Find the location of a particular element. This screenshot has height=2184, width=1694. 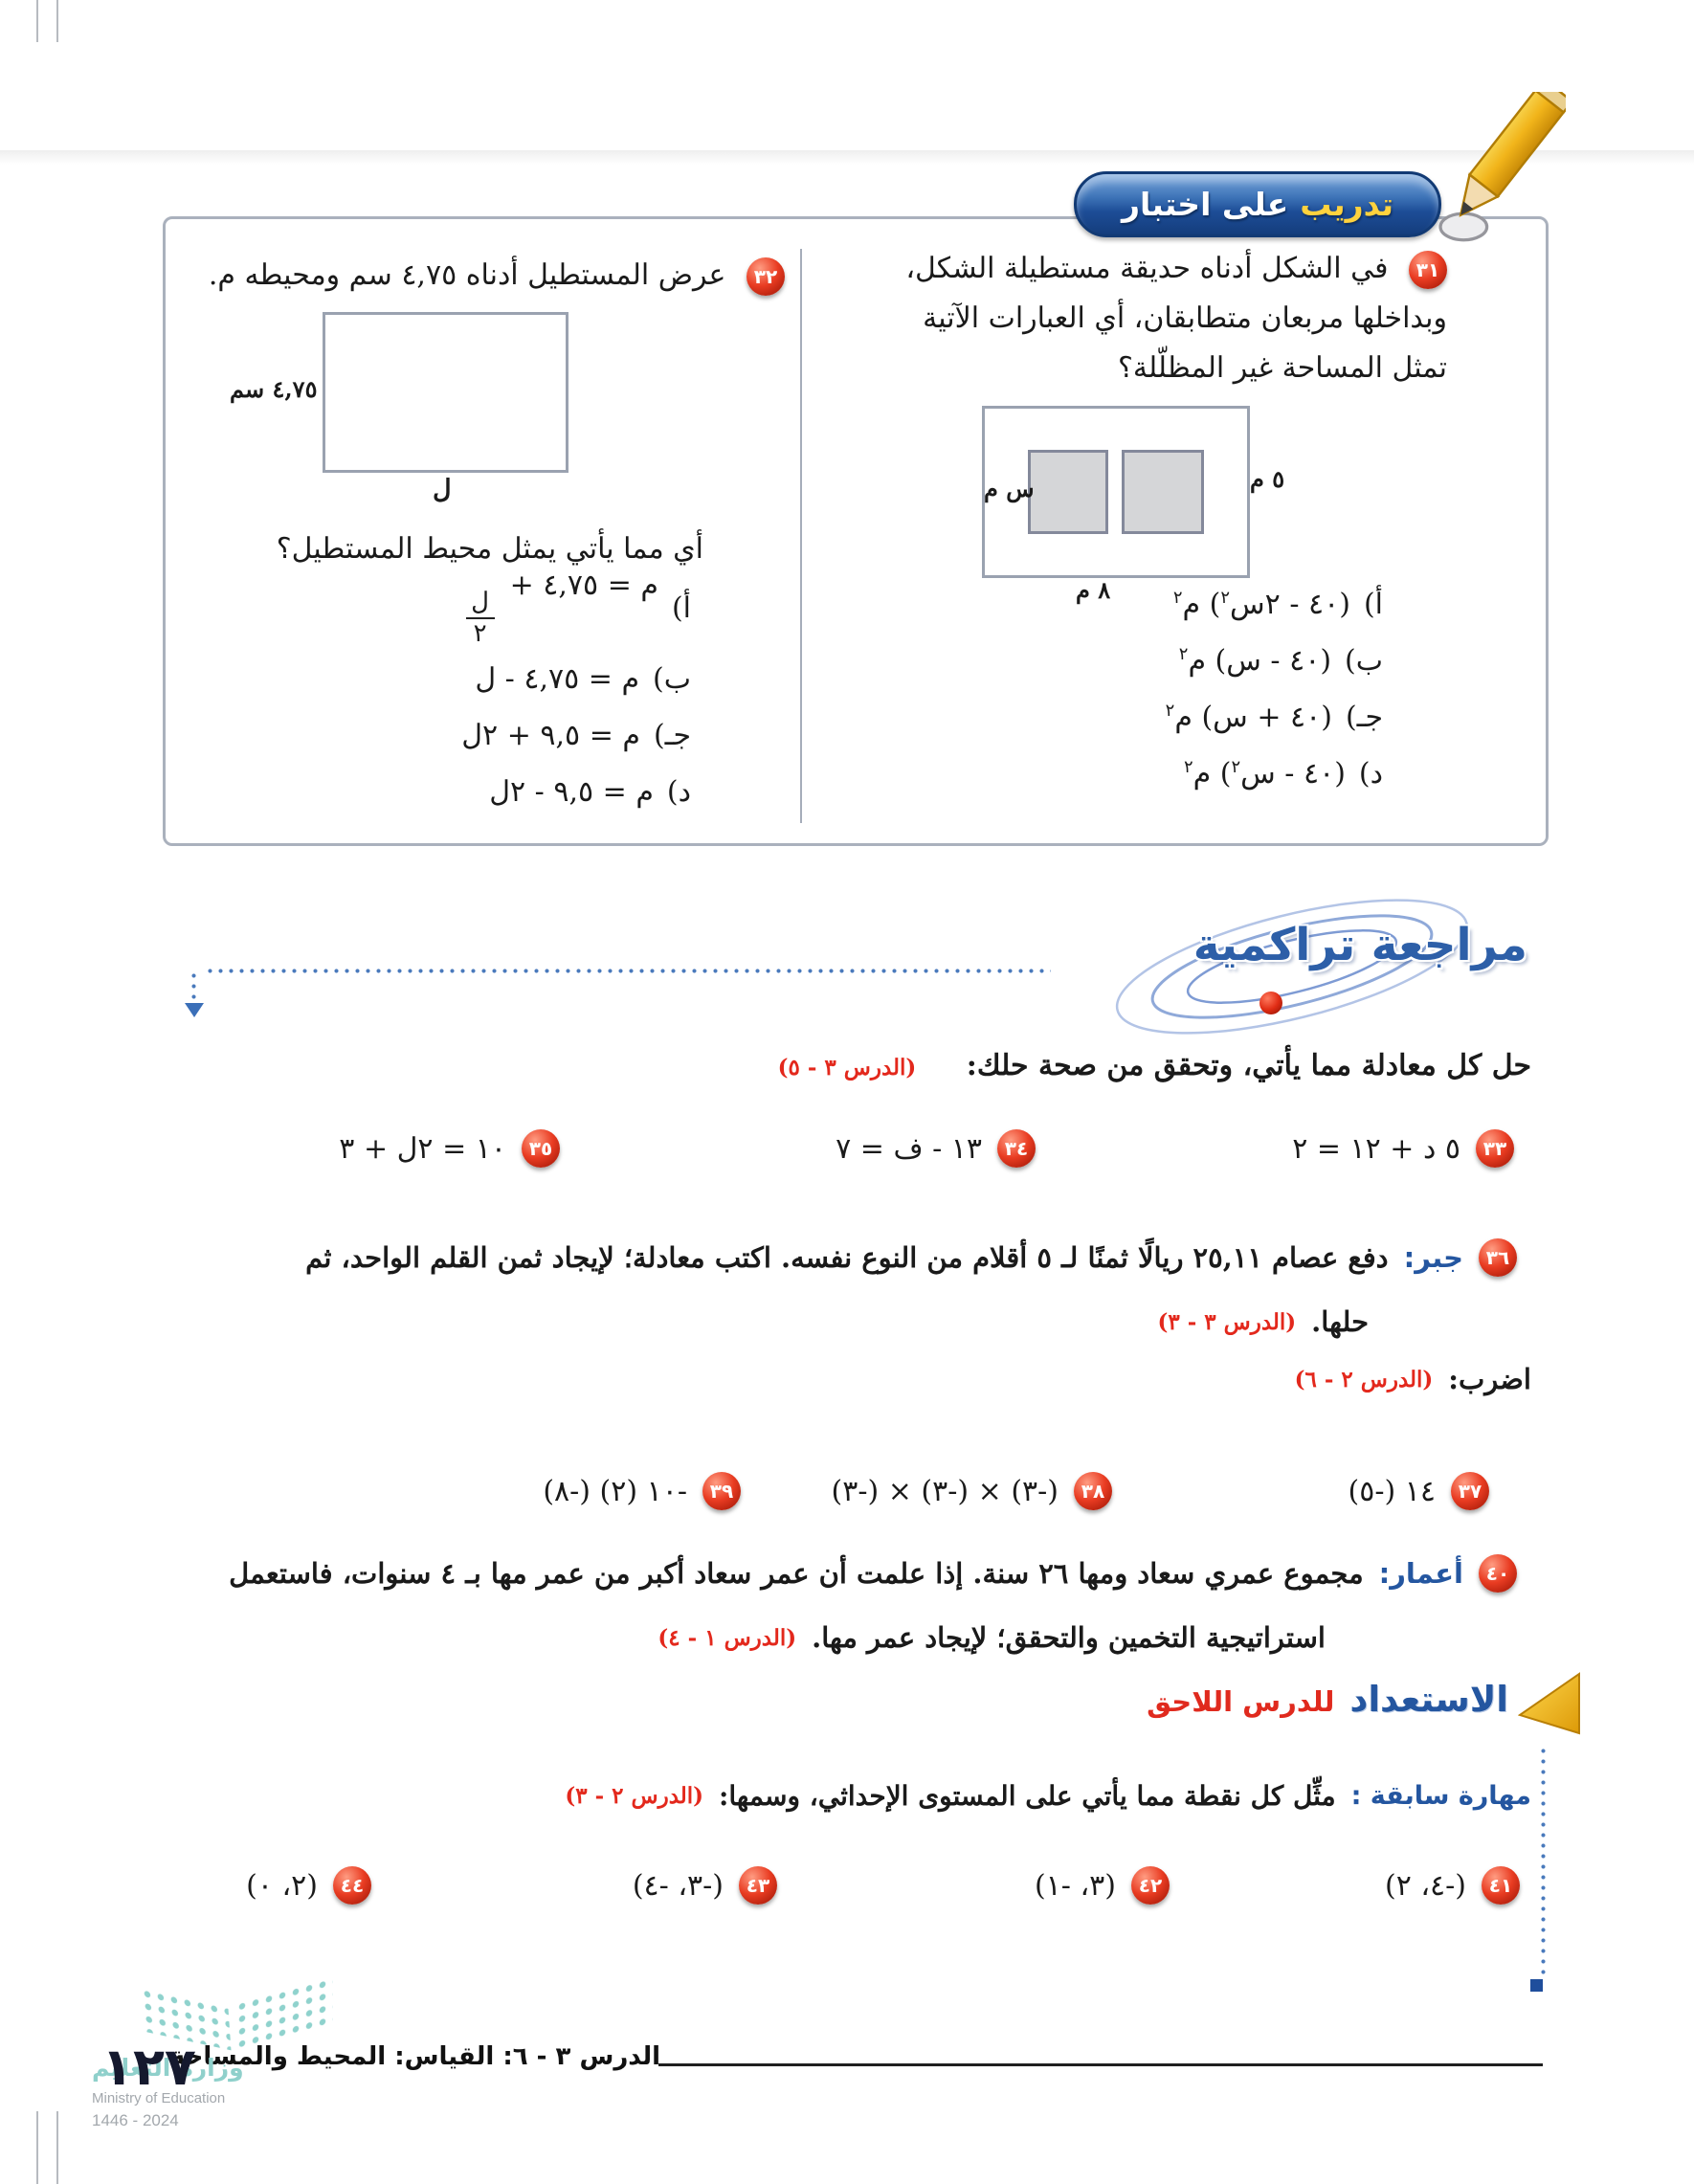

problem-32-question-text: أي مما يأتي يمثل محيط المستطيل؟ is located at coordinates (489, 549).